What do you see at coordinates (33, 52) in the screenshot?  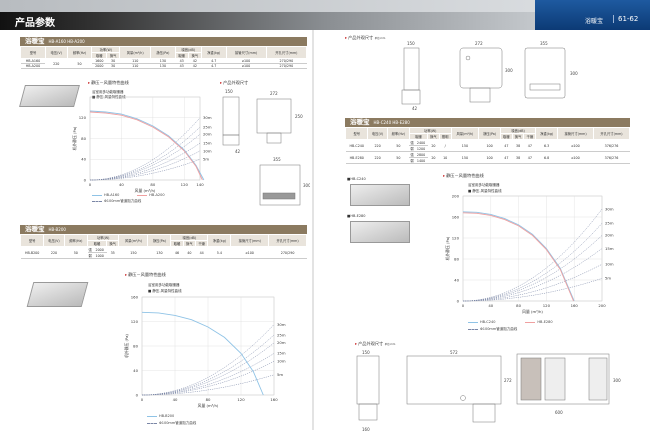 I see `col-model: 型号` at bounding box center [33, 52].